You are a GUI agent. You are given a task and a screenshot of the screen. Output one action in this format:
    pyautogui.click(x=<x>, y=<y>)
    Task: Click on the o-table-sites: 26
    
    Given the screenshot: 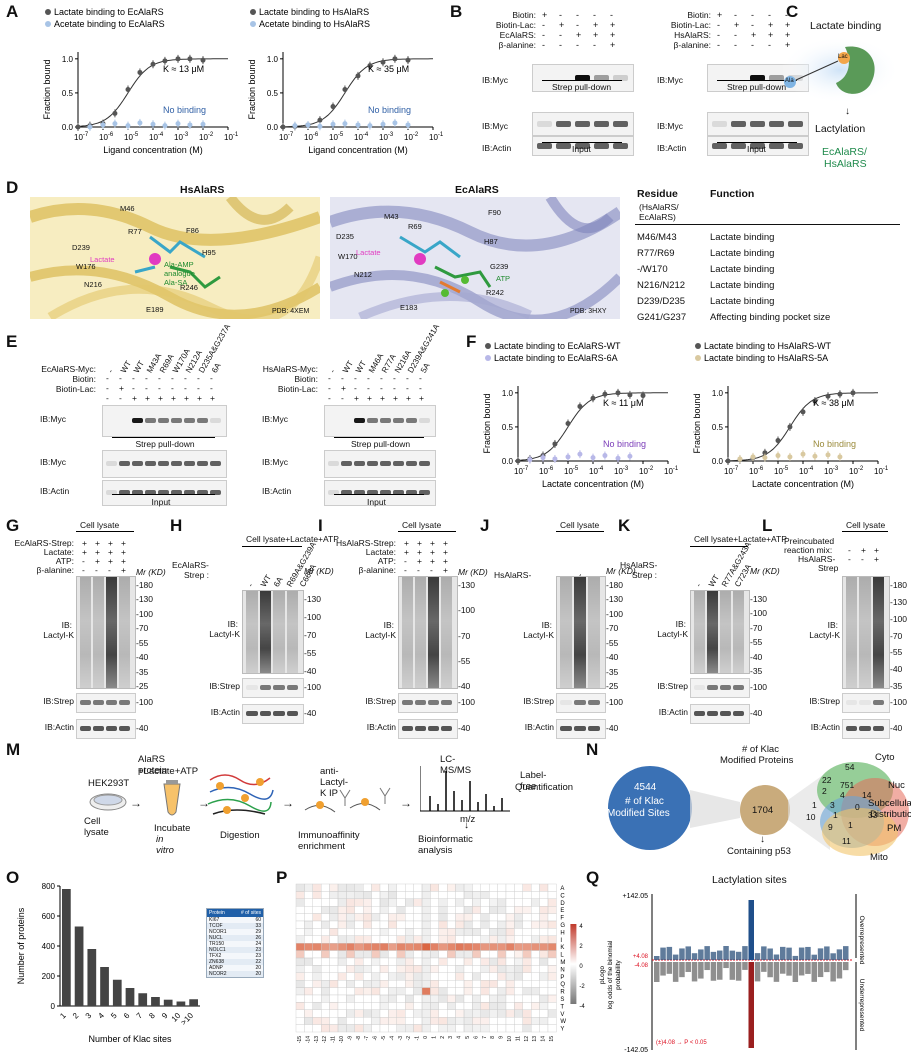 What is the action you would take?
    pyautogui.click(x=258, y=938)
    